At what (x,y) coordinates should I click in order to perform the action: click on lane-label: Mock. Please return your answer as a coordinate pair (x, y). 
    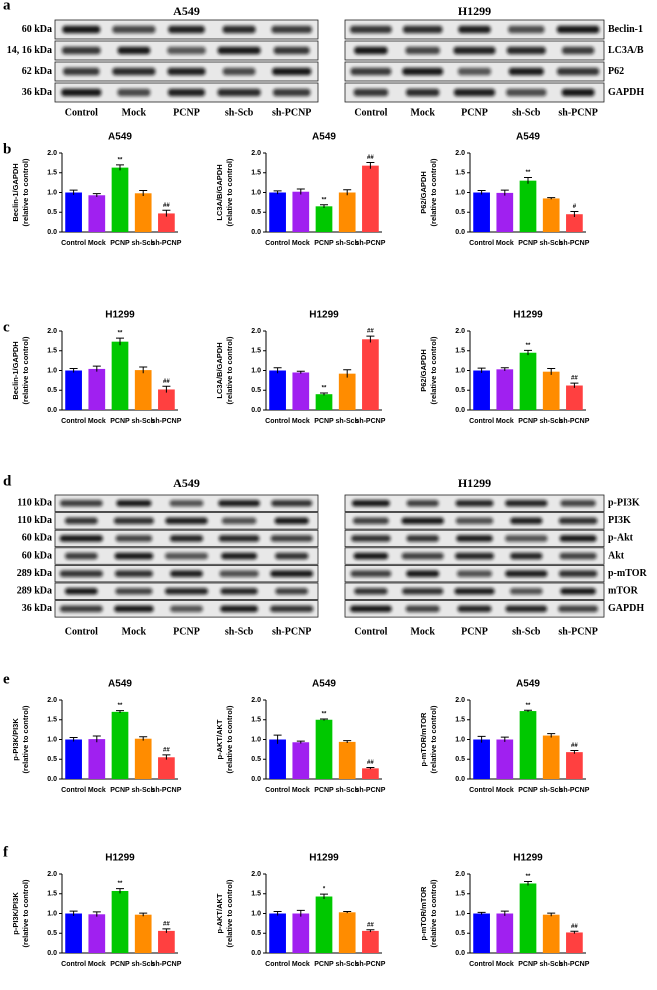
    Looking at the image, I should click on (422, 112).